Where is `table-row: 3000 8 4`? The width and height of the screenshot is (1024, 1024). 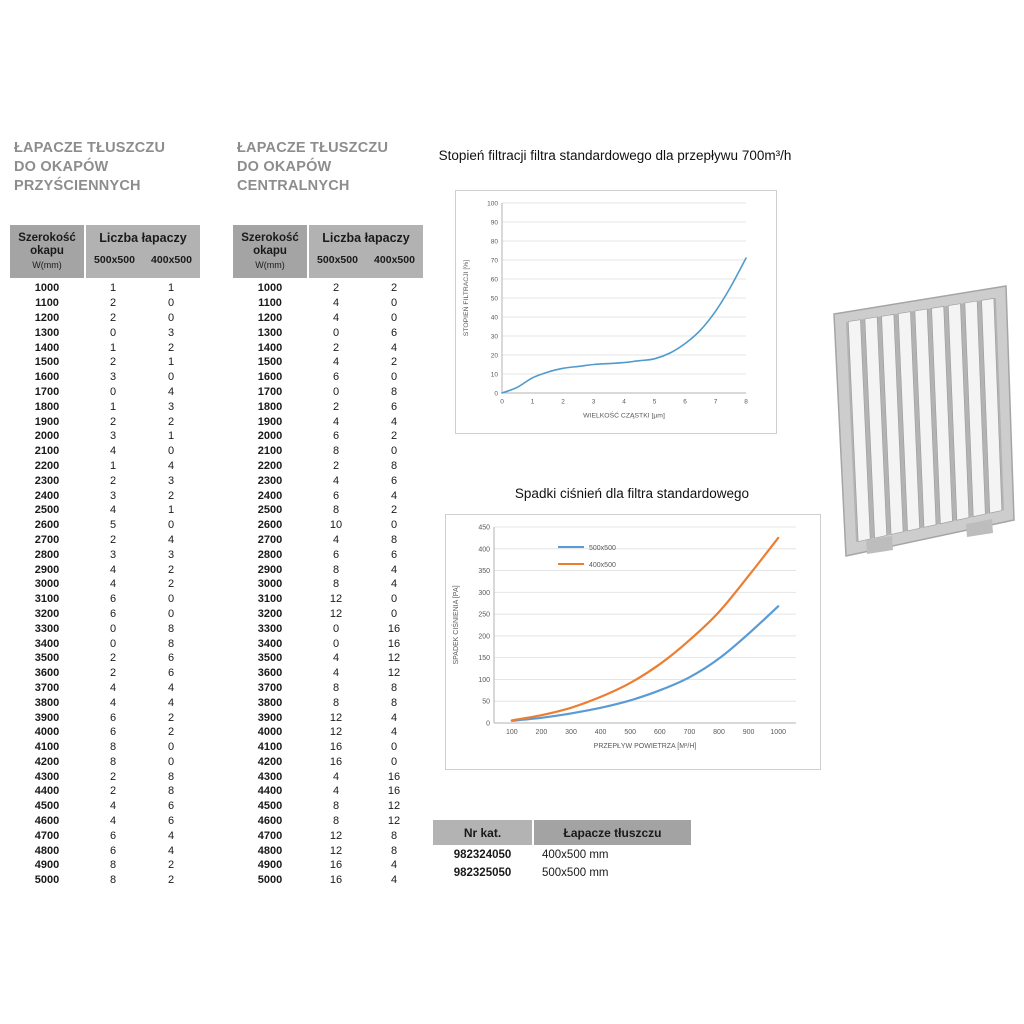 table-row: 3000 8 4 is located at coordinates (328, 584).